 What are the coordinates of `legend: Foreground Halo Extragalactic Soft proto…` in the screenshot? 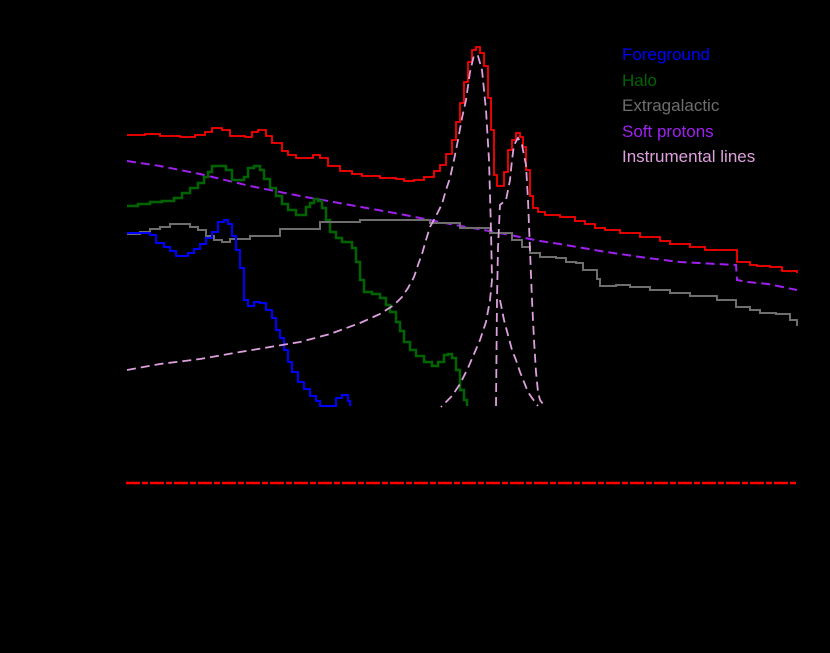 It's located at (688, 106).